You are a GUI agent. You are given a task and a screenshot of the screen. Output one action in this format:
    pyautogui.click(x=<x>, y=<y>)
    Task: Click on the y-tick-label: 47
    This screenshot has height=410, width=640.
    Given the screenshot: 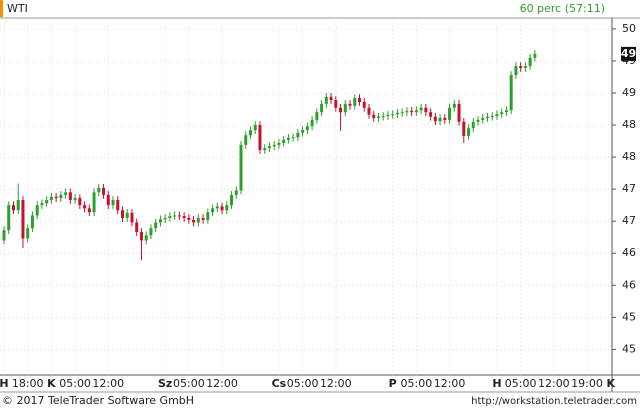 What is the action you would take?
    pyautogui.click(x=629, y=220)
    